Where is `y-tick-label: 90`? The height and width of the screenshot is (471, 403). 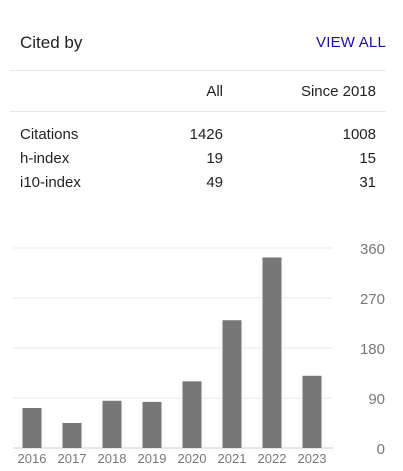 y-tick-label: 90 is located at coordinates (376, 399).